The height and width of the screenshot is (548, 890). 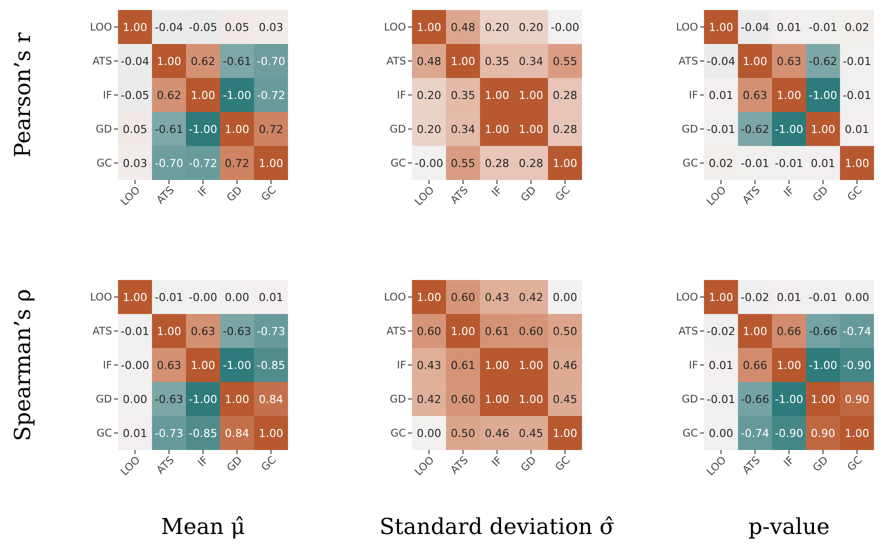 I want to click on data-label: 0.55, so click(x=463, y=163).